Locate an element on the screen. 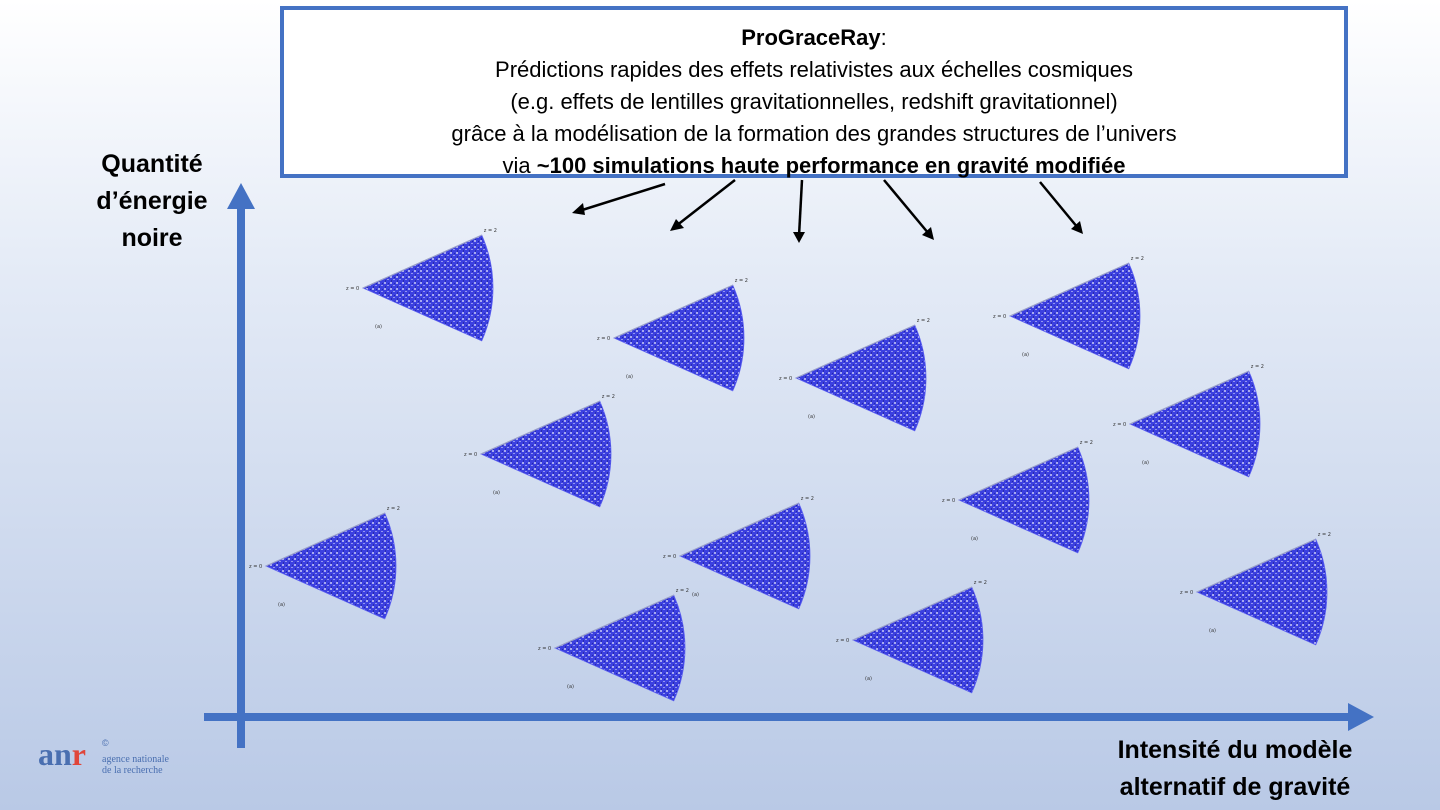  title-line: ProGraceRay: is located at coordinates (814, 38).